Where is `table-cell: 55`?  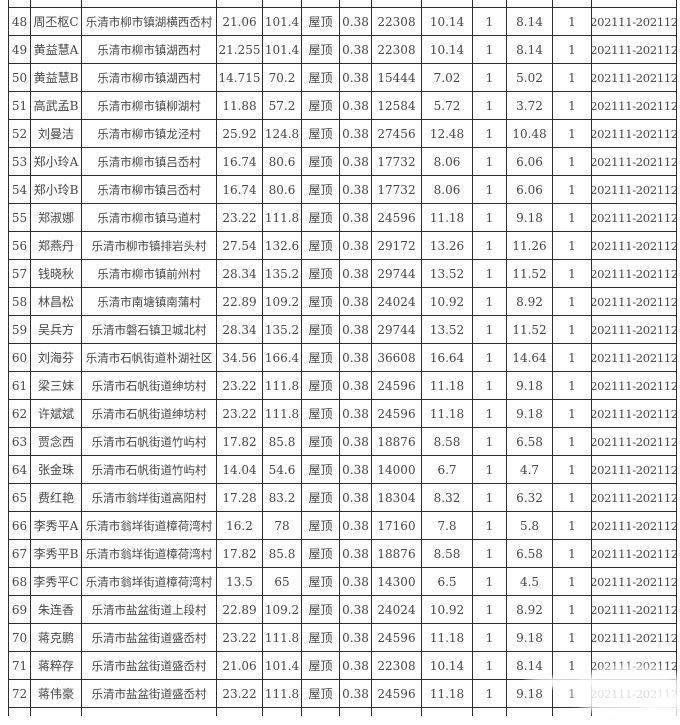 table-cell: 55 is located at coordinates (19, 218).